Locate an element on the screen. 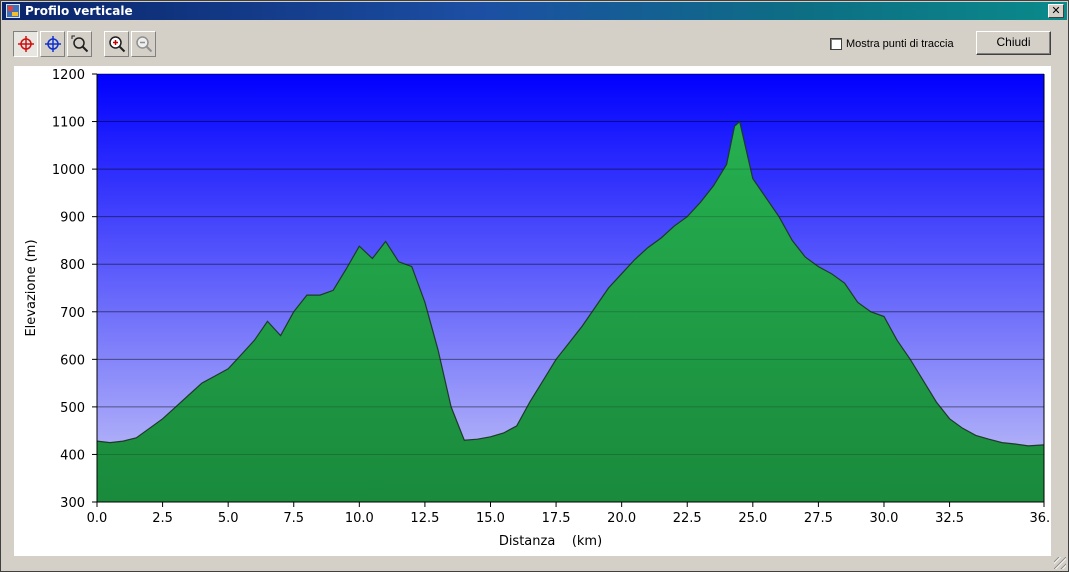 The width and height of the screenshot is (1069, 572). title-bar: Profilo verticale ✕ is located at coordinates (534, 11).